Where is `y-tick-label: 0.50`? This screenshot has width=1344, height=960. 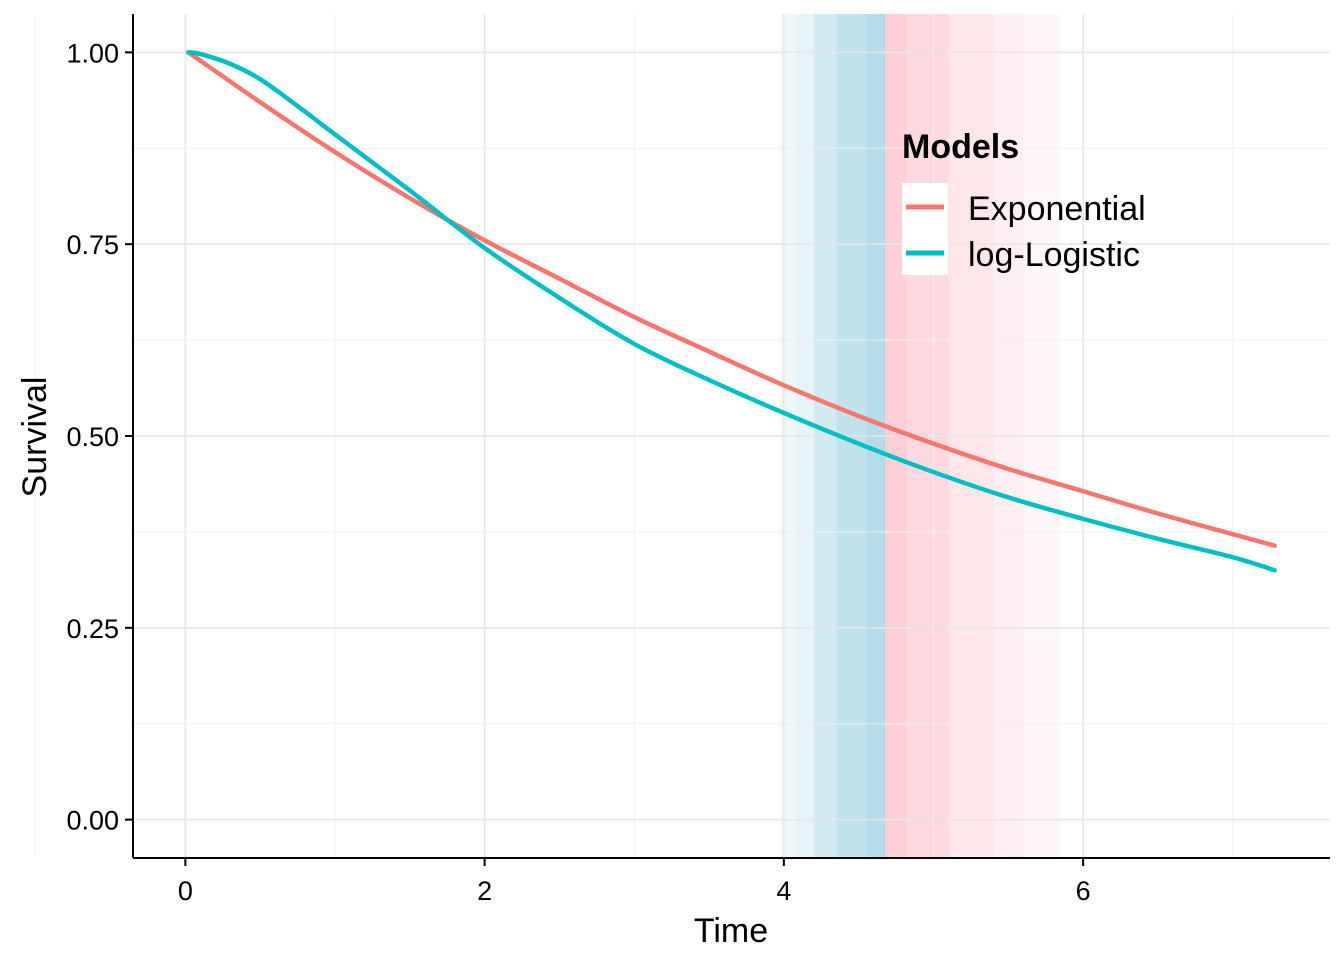
y-tick-label: 0.50 is located at coordinates (92, 437).